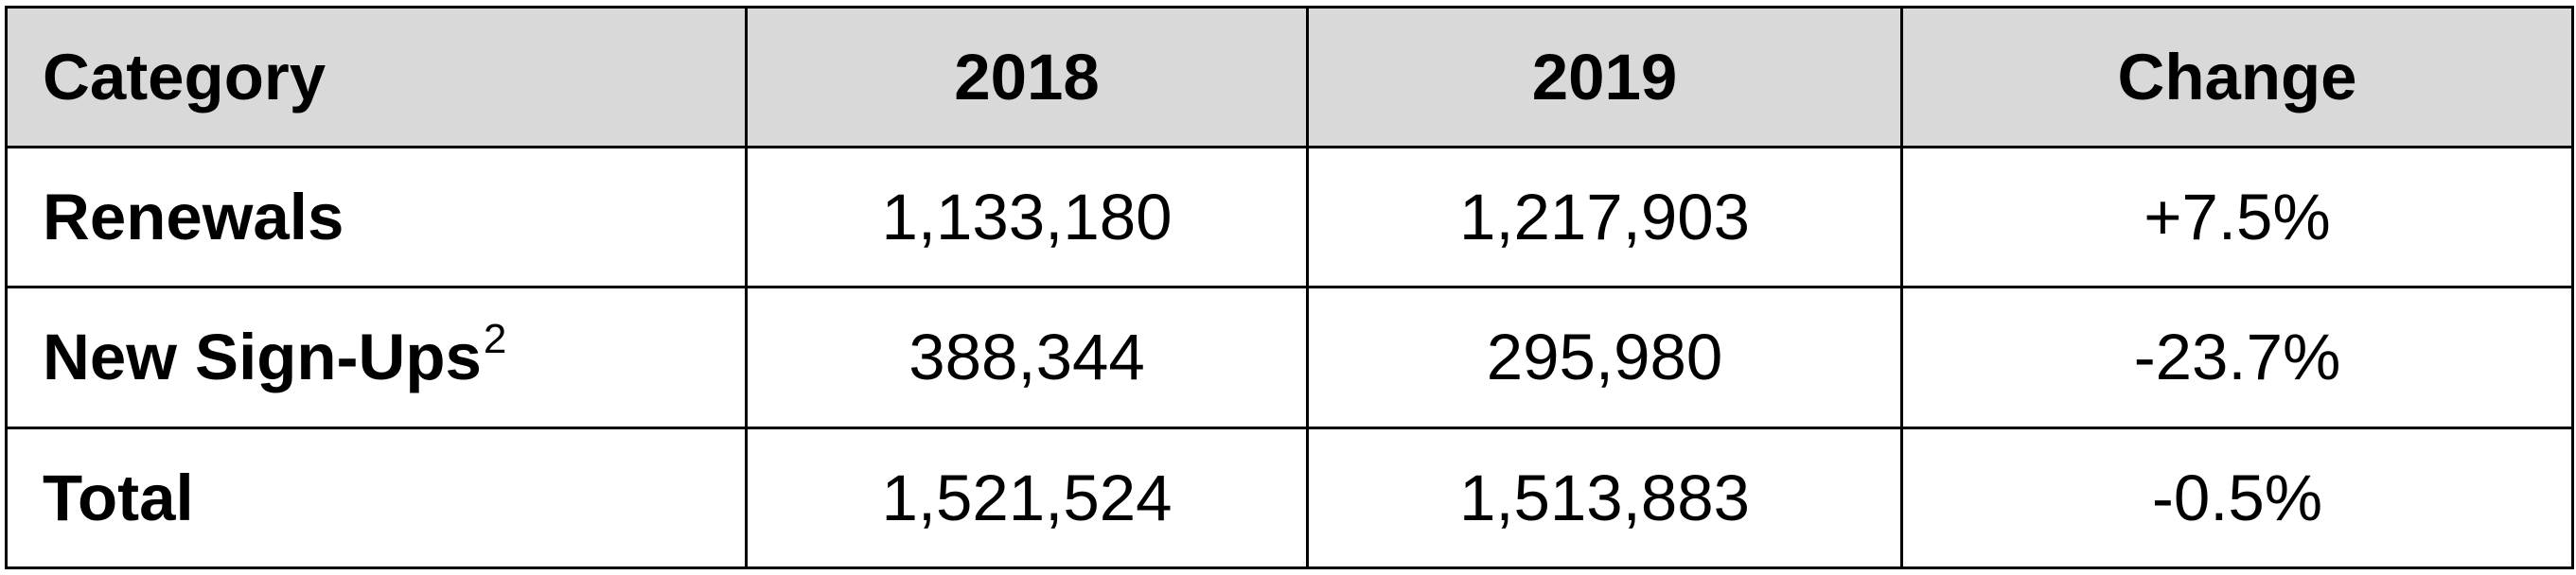  Describe the element at coordinates (118, 497) in the screenshot. I see `row-category-label: Total` at that location.